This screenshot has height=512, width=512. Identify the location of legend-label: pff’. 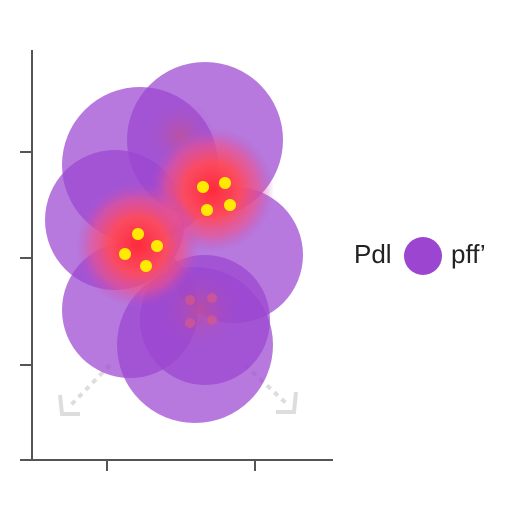
(468, 254).